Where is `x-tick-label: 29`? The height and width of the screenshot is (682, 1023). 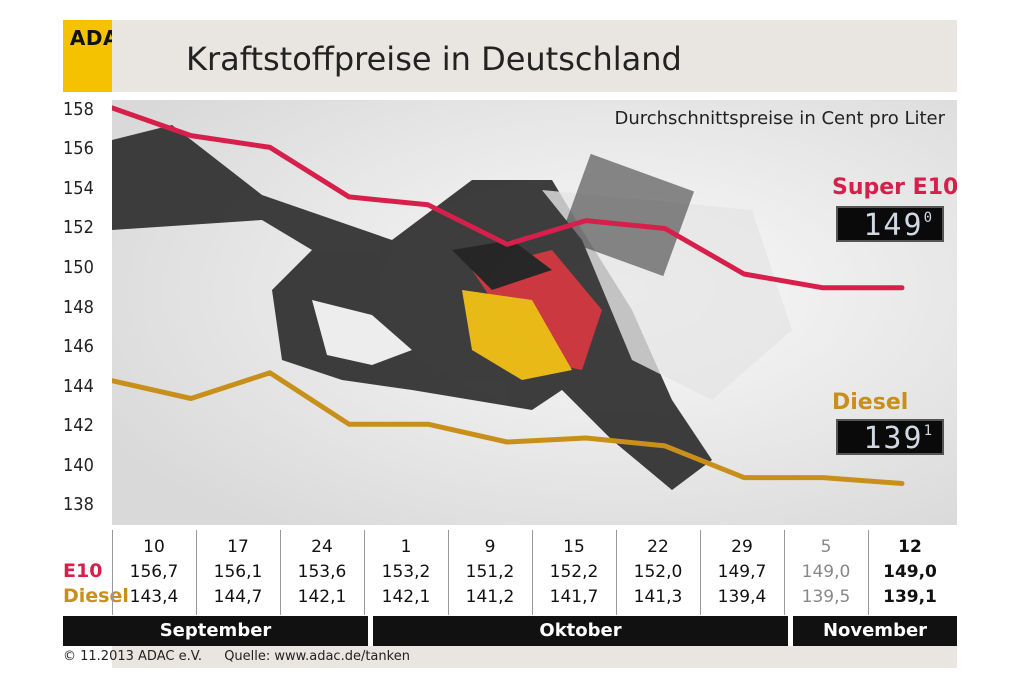
x-tick-label: 29 is located at coordinates (742, 547).